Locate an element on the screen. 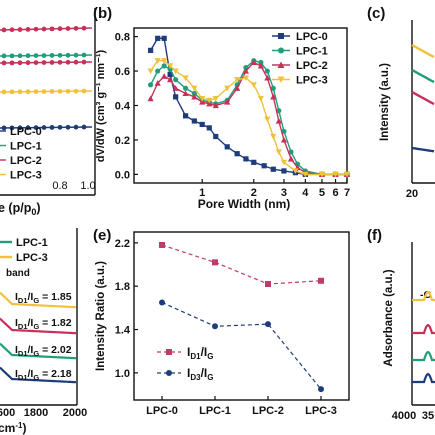 This screenshot has width=435, height=435. panel-d-ratio-label: ID1/IG = 2.02 is located at coordinates (43, 351).